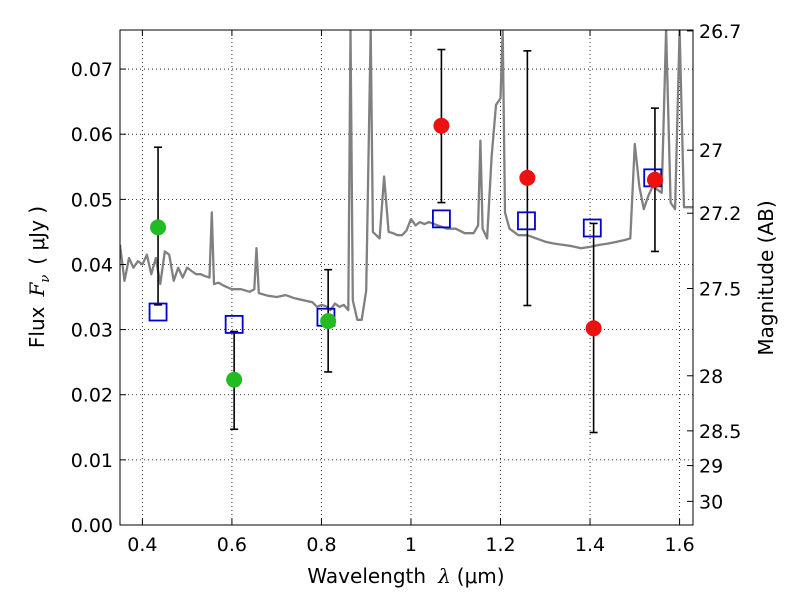  What do you see at coordinates (39, 277) in the screenshot?
I see `y-axis-label: FluxFν( μJy )` at bounding box center [39, 277].